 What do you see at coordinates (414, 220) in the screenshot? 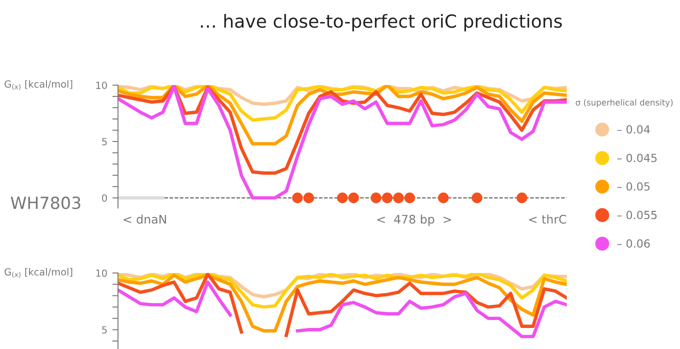
I see `text: < 478 bp >` at bounding box center [414, 220].